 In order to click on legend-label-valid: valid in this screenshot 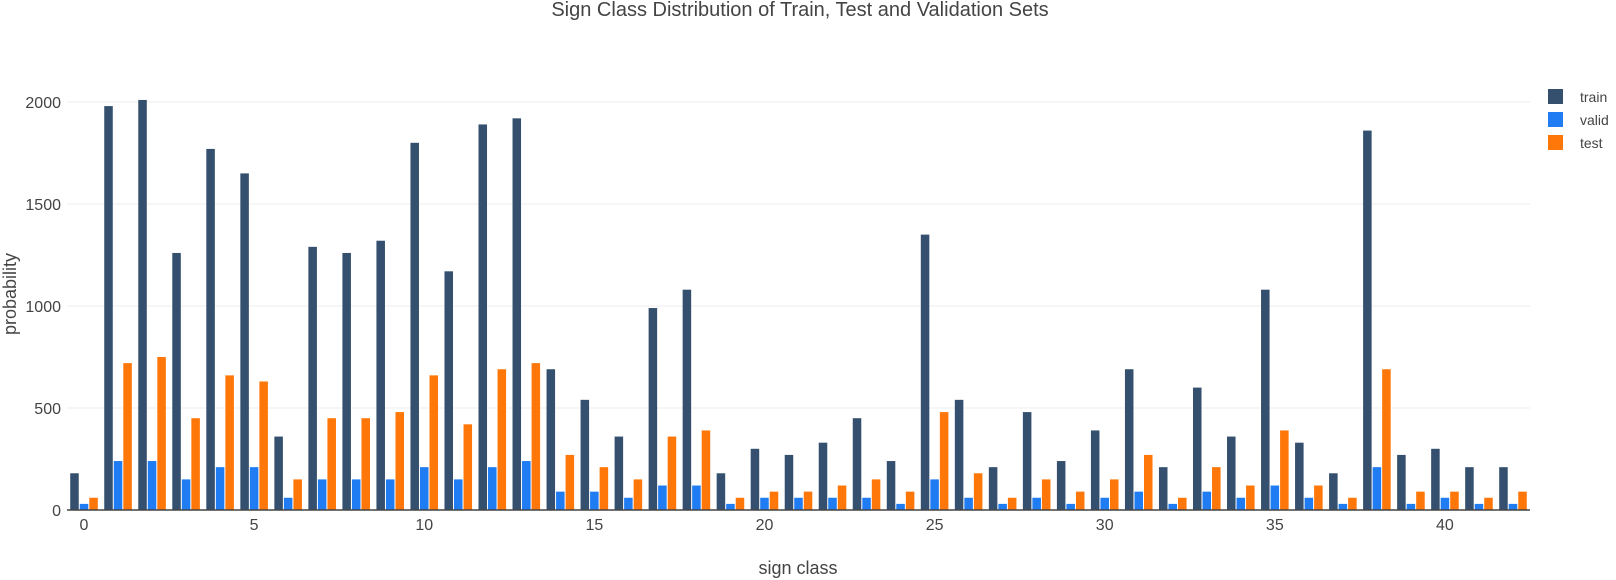, I will do `click(1594, 120)`.